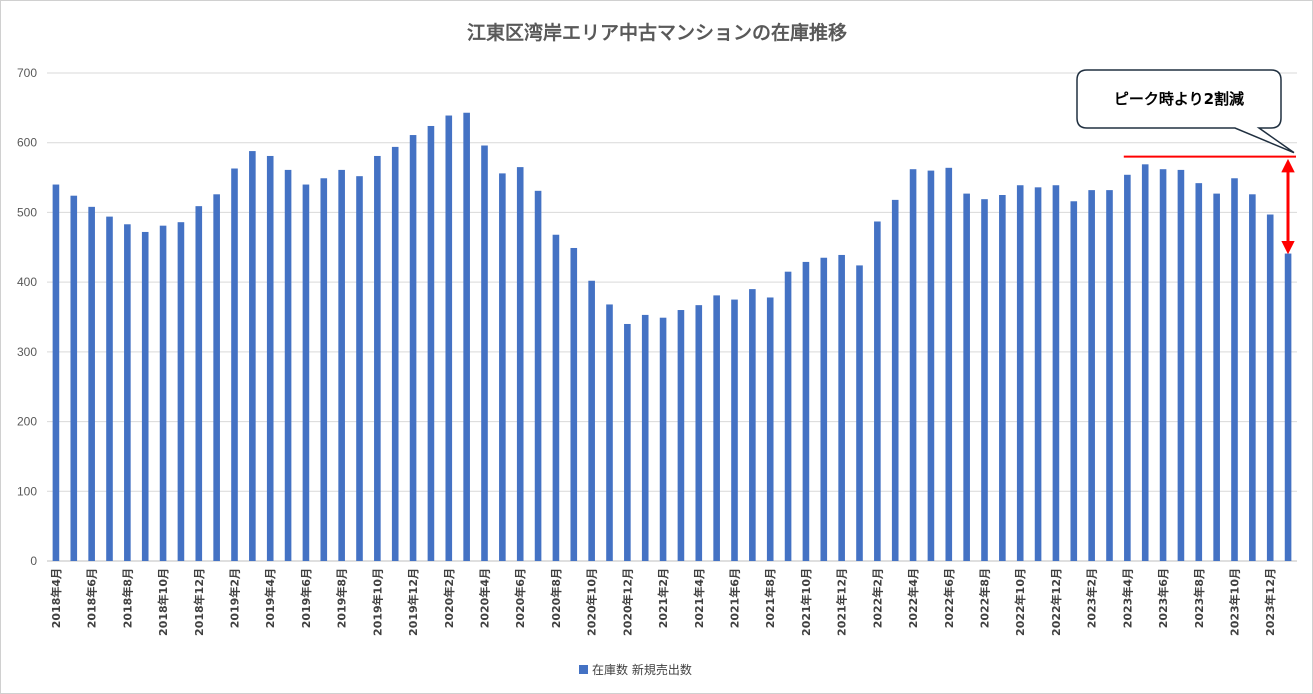 The height and width of the screenshot is (694, 1313). What do you see at coordinates (824, 409) in the screenshot?
I see `bar-2021年11月` at bounding box center [824, 409].